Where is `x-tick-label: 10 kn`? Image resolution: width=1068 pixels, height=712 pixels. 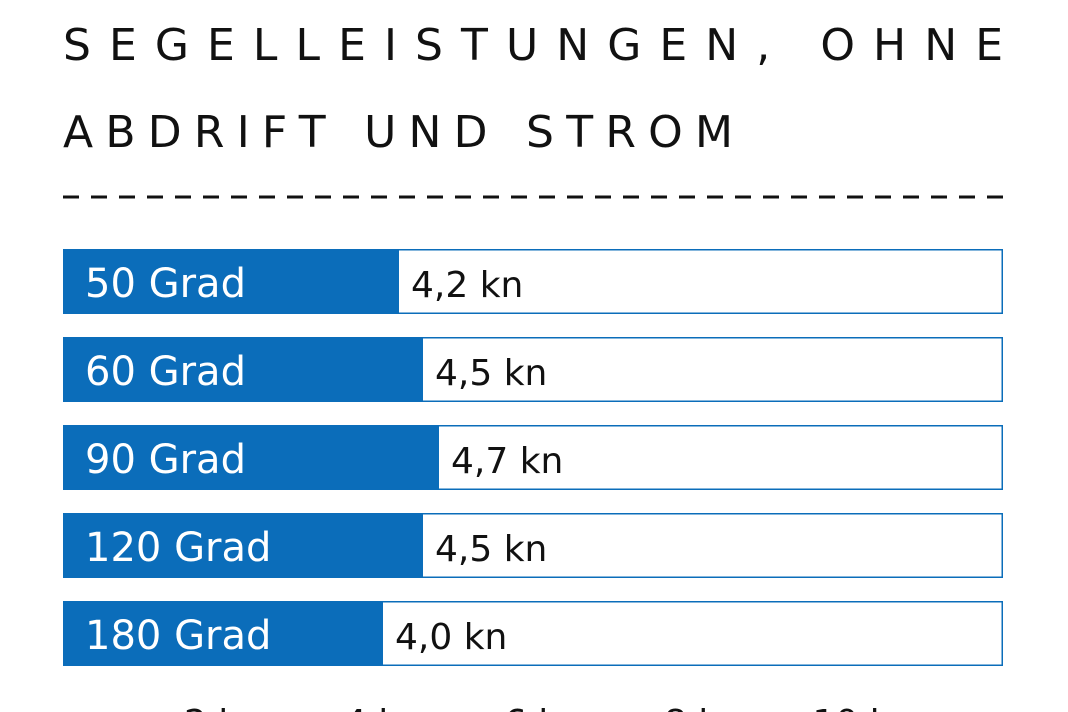 x-tick-label: 10 kn is located at coordinates (863, 707).